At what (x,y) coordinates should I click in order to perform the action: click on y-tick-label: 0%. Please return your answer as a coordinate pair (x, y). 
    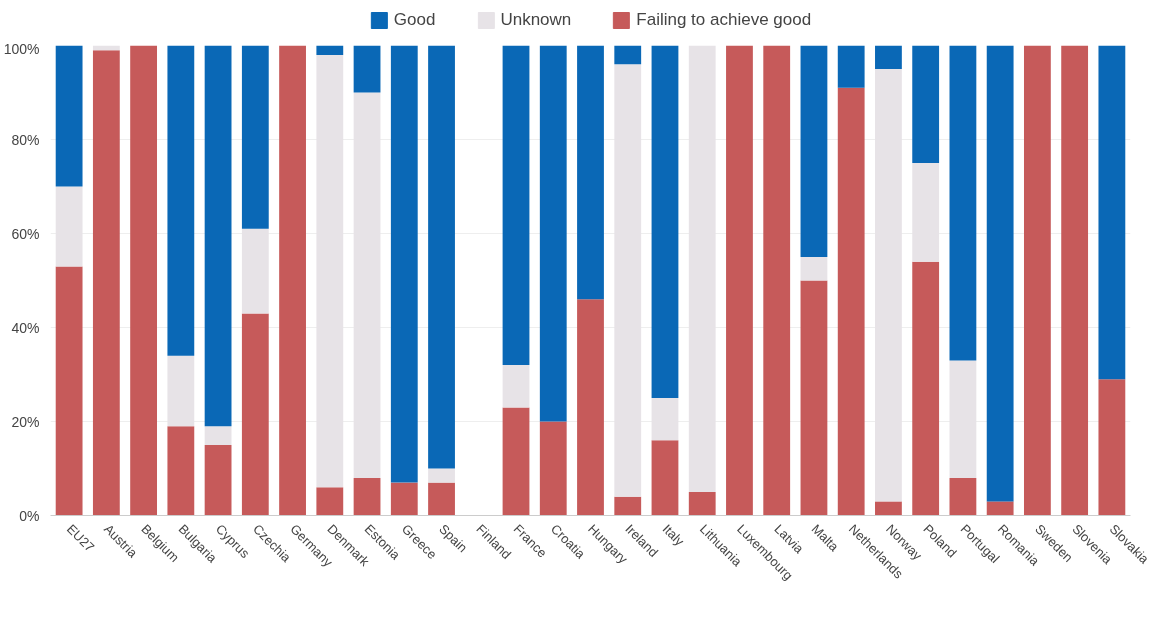
    Looking at the image, I should click on (29, 515).